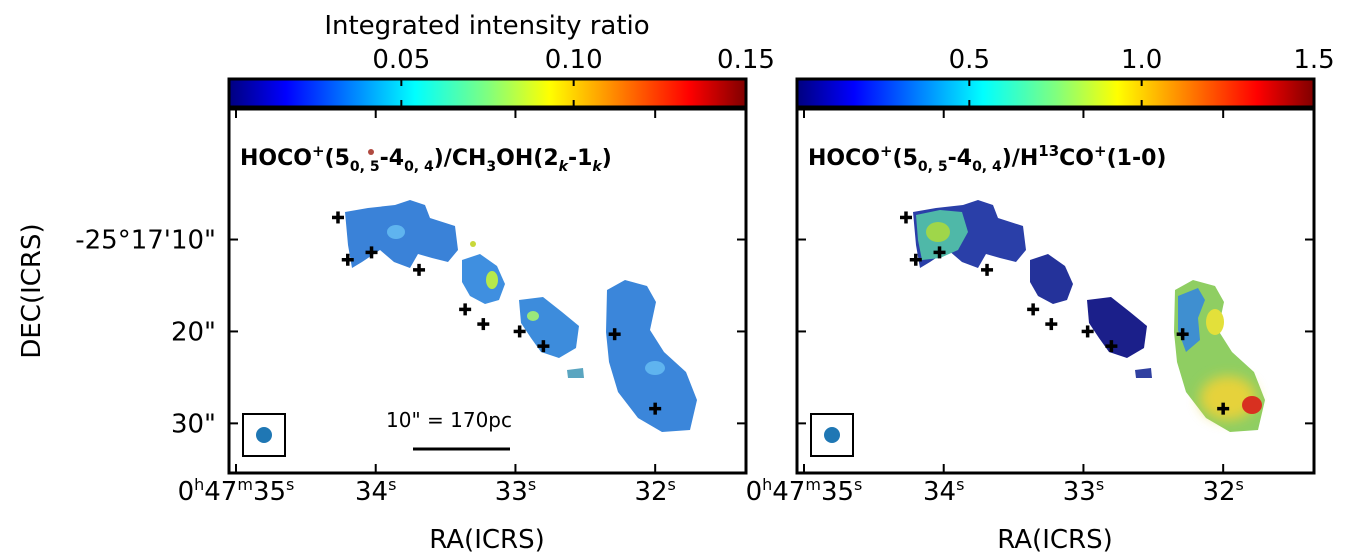 The image size is (1363, 556). I want to click on colorbar-left, so click(487, 93).